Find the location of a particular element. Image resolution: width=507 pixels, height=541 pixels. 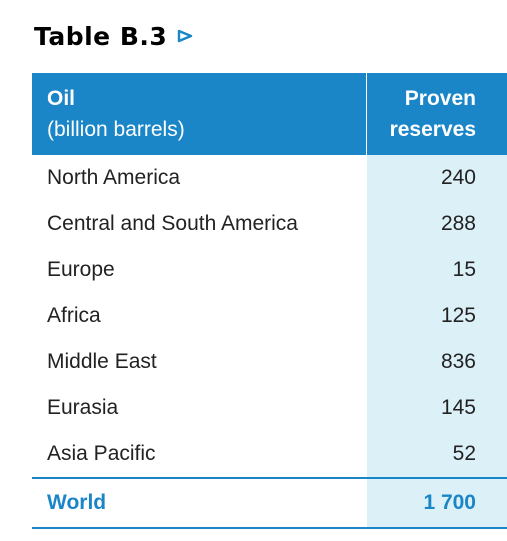

row-value: 288 is located at coordinates (458, 223).